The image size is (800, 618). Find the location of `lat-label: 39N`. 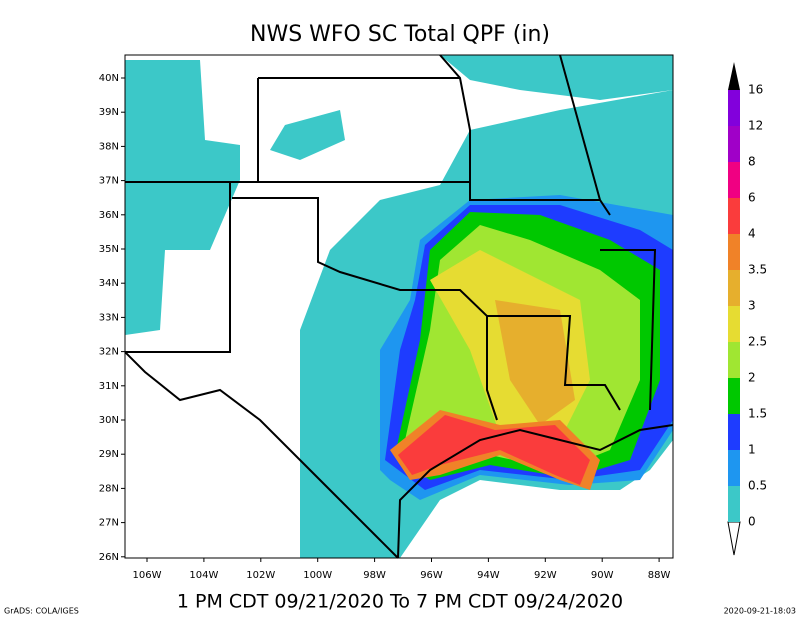

lat-label: 39N is located at coordinates (109, 112).